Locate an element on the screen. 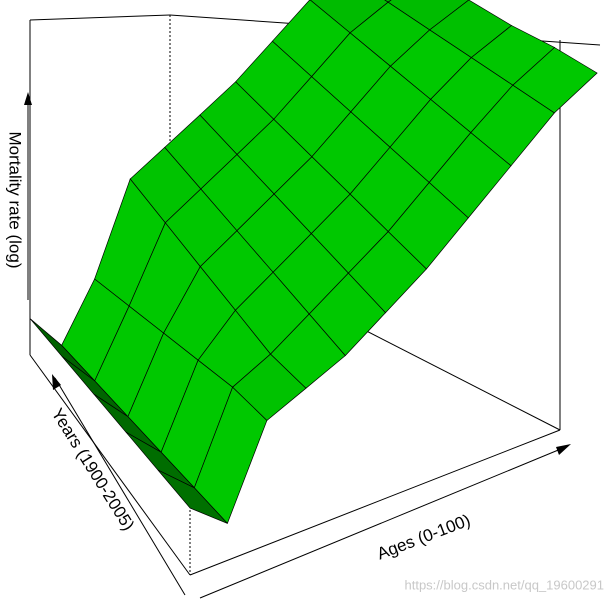 Image resolution: width=612 pixels, height=605 pixels. x-axis-label: Ages (0-100) is located at coordinates (423, 537).